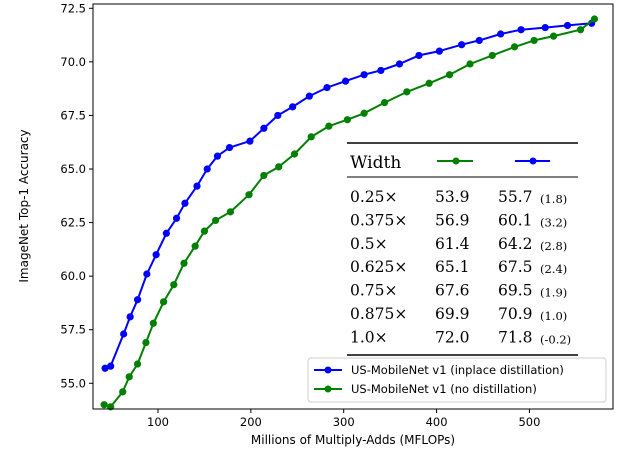  I want to click on x-tick-label-200: 200, so click(251, 422).